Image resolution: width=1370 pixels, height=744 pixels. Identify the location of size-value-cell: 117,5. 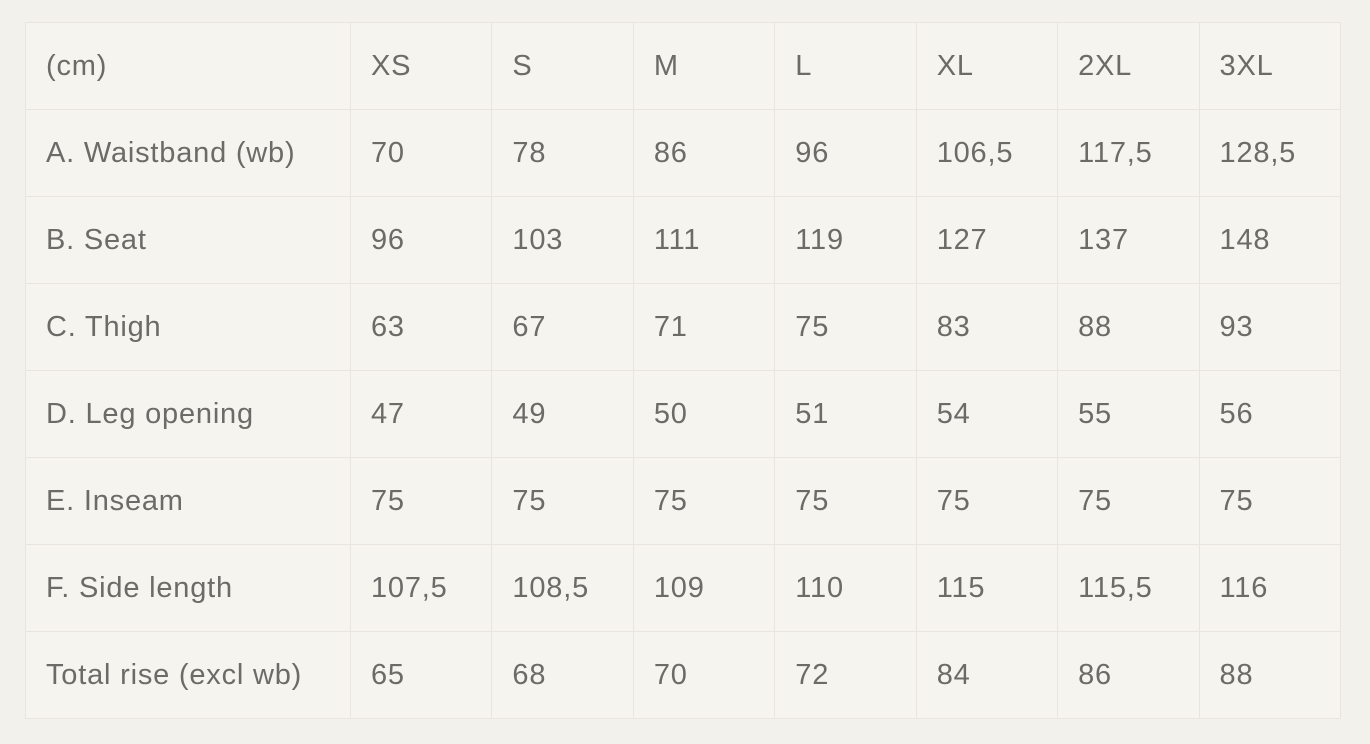
(1128, 153).